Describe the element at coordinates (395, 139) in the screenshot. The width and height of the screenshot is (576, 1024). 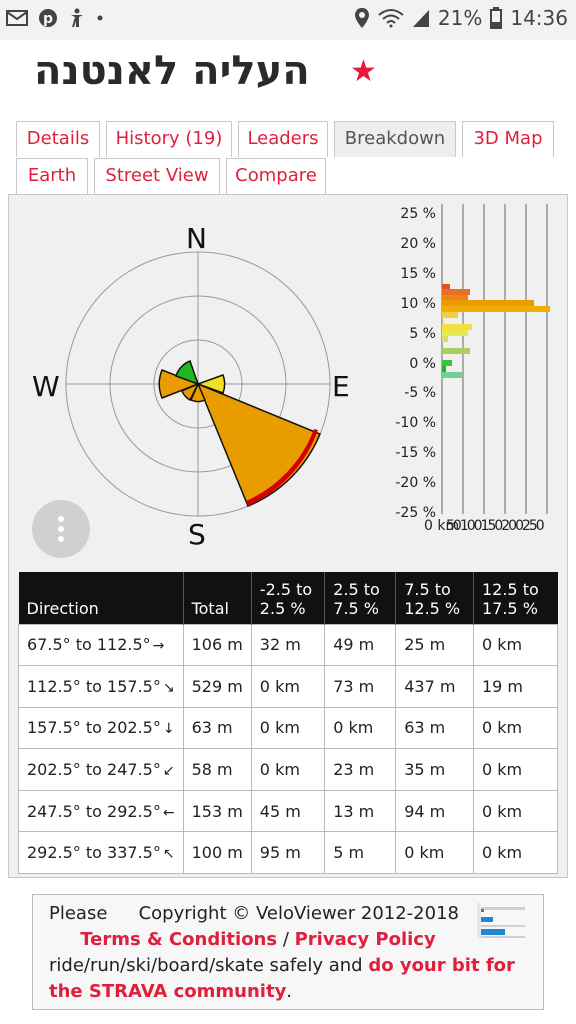
I see `tab-breakdown: Breakdown` at that location.